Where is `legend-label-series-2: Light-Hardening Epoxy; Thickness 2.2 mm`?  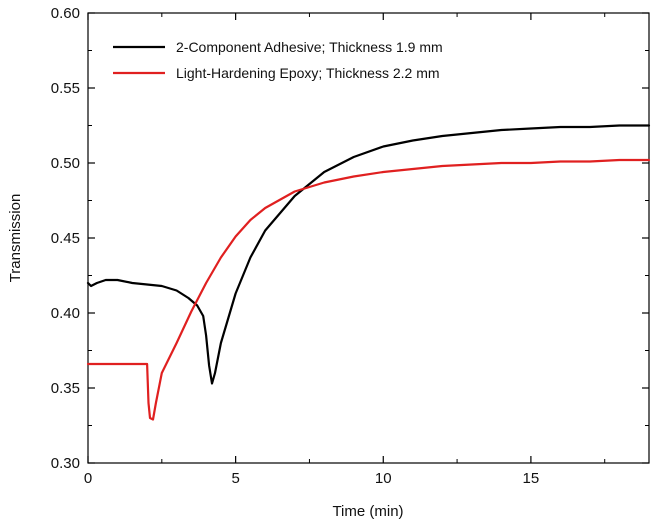
legend-label-series-2: Light-Hardening Epoxy; Thickness 2.2 mm is located at coordinates (308, 73).